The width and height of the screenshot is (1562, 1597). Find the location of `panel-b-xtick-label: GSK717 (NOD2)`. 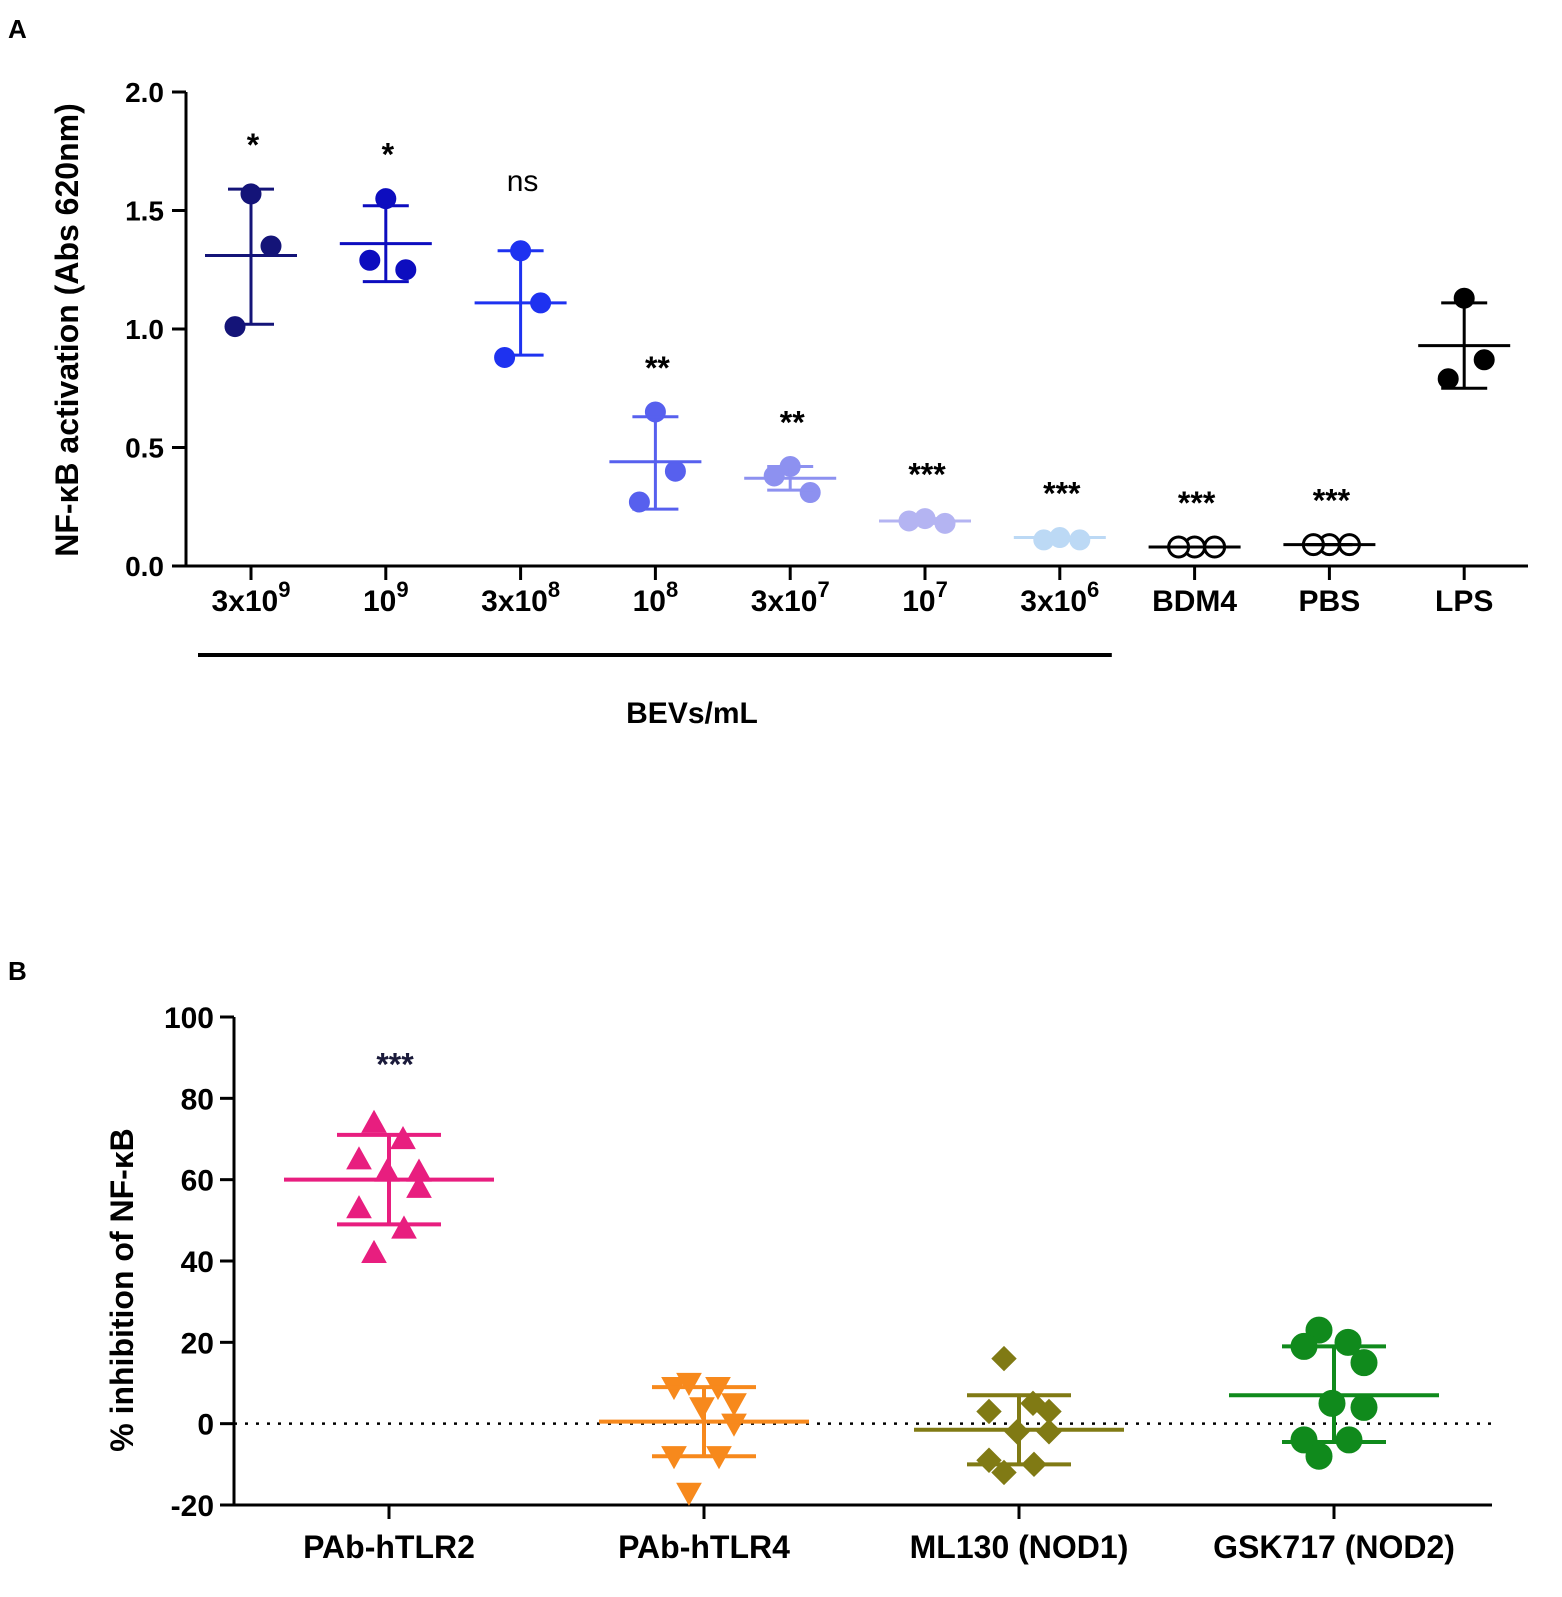

panel-b-xtick-label: GSK717 (NOD2) is located at coordinates (1334, 1547).